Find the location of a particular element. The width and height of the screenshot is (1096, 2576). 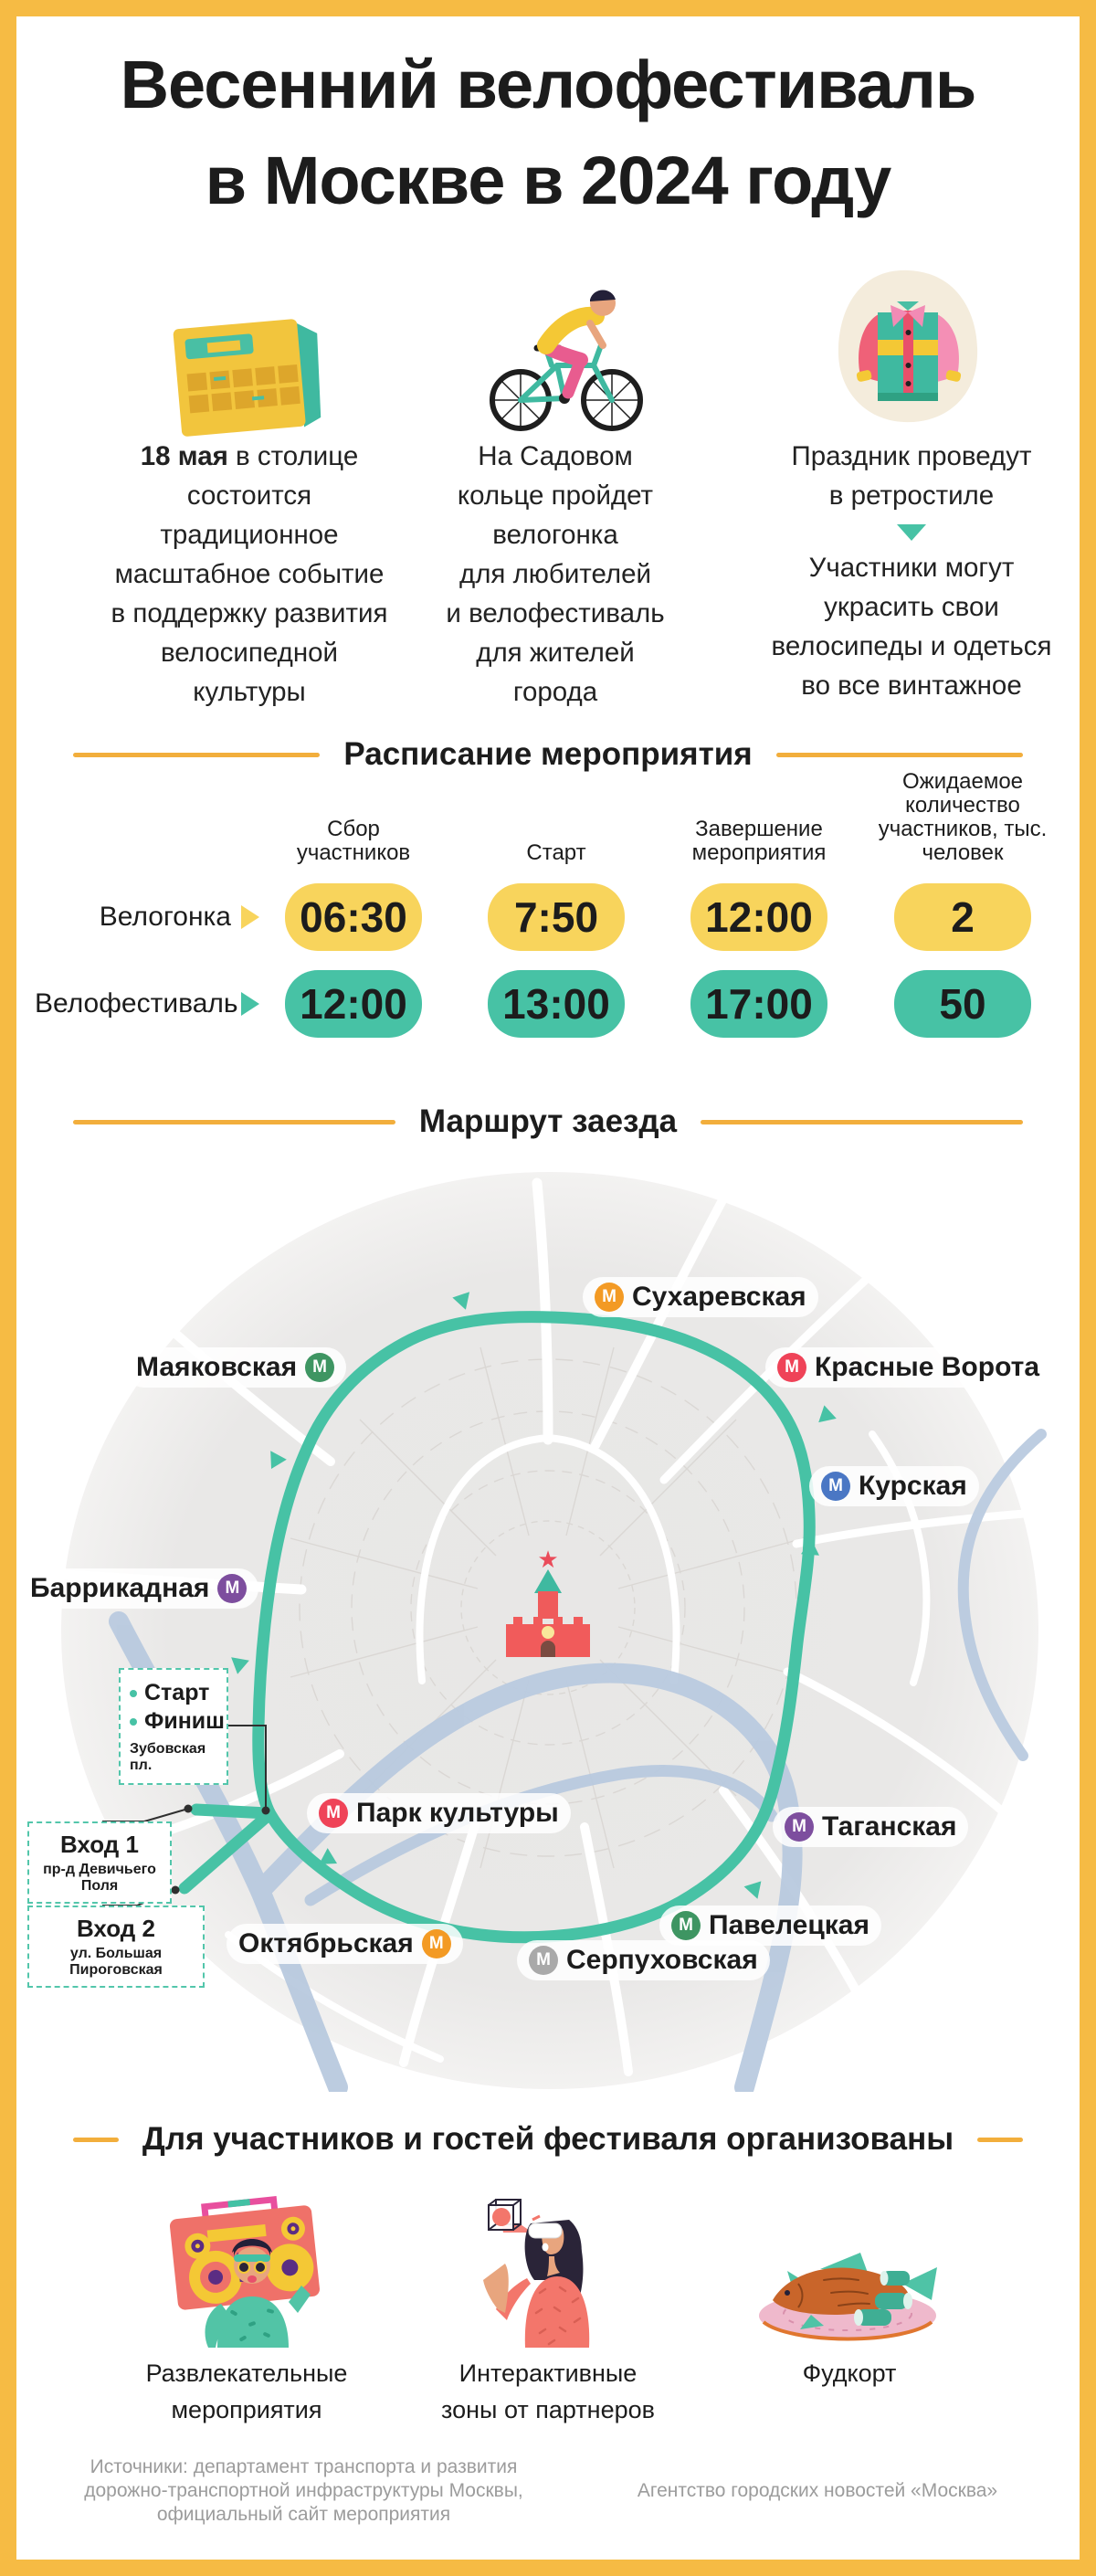

schedule-column-header: Завершение мероприятия is located at coordinates (759, 841).